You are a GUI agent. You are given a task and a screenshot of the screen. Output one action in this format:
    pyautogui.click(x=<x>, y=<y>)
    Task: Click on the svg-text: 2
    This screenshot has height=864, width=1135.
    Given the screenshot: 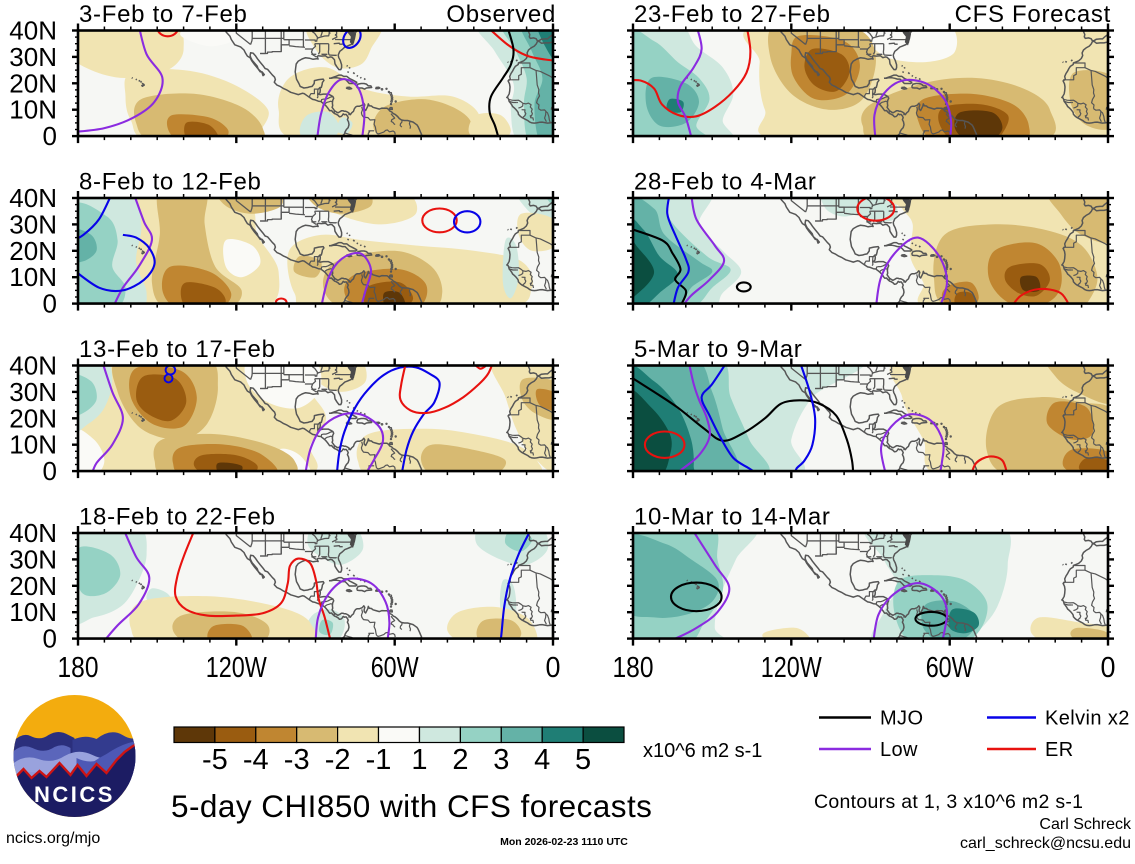 What is the action you would take?
    pyautogui.click(x=460, y=760)
    